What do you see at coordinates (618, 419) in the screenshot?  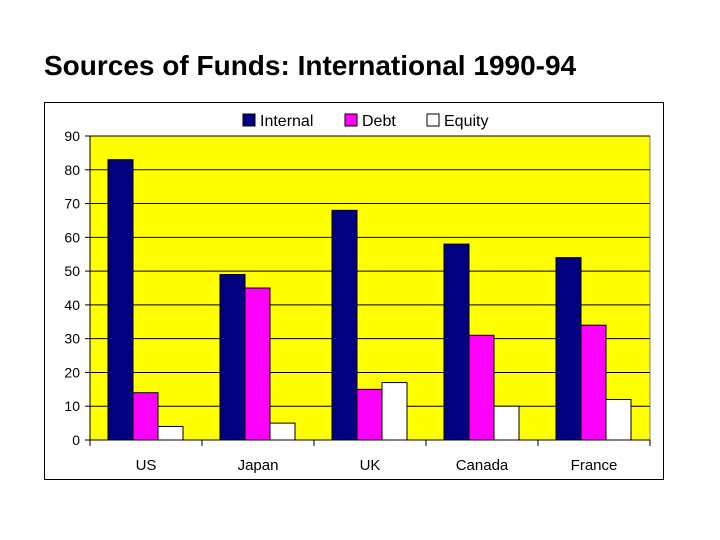 I see `bar-equity-france` at bounding box center [618, 419].